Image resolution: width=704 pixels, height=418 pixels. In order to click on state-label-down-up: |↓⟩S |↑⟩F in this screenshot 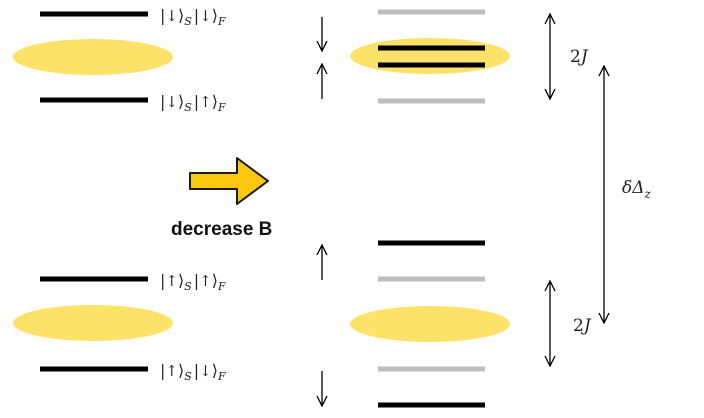, I will do `click(193, 103)`.